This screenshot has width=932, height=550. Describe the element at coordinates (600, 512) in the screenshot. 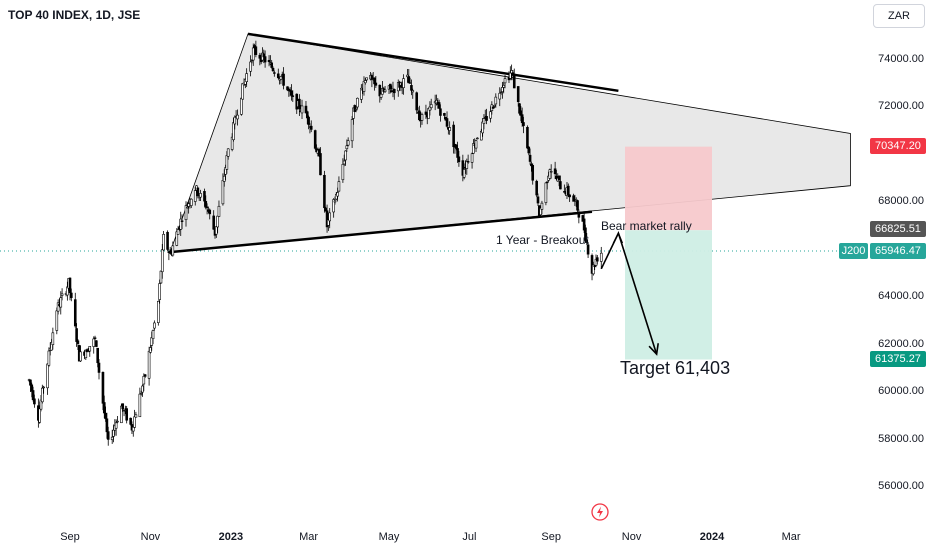

I see `flash-event-icon` at that location.